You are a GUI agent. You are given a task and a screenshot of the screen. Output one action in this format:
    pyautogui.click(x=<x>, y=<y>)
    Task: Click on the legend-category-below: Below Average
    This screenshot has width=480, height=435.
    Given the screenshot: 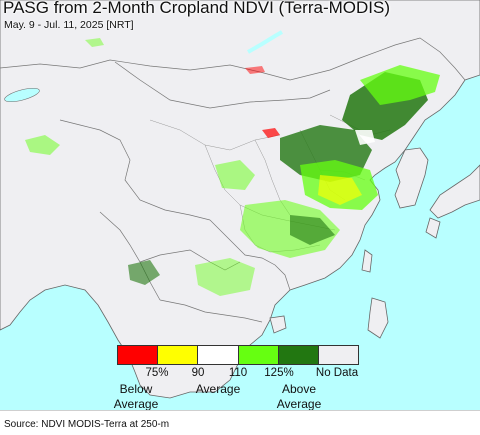 What is the action you would take?
    pyautogui.click(x=136, y=397)
    